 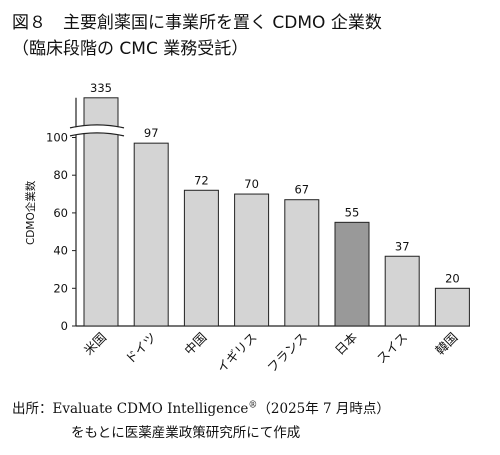 What do you see at coordinates (391, 348) in the screenshot?
I see `category-label-7: スイス` at bounding box center [391, 348].